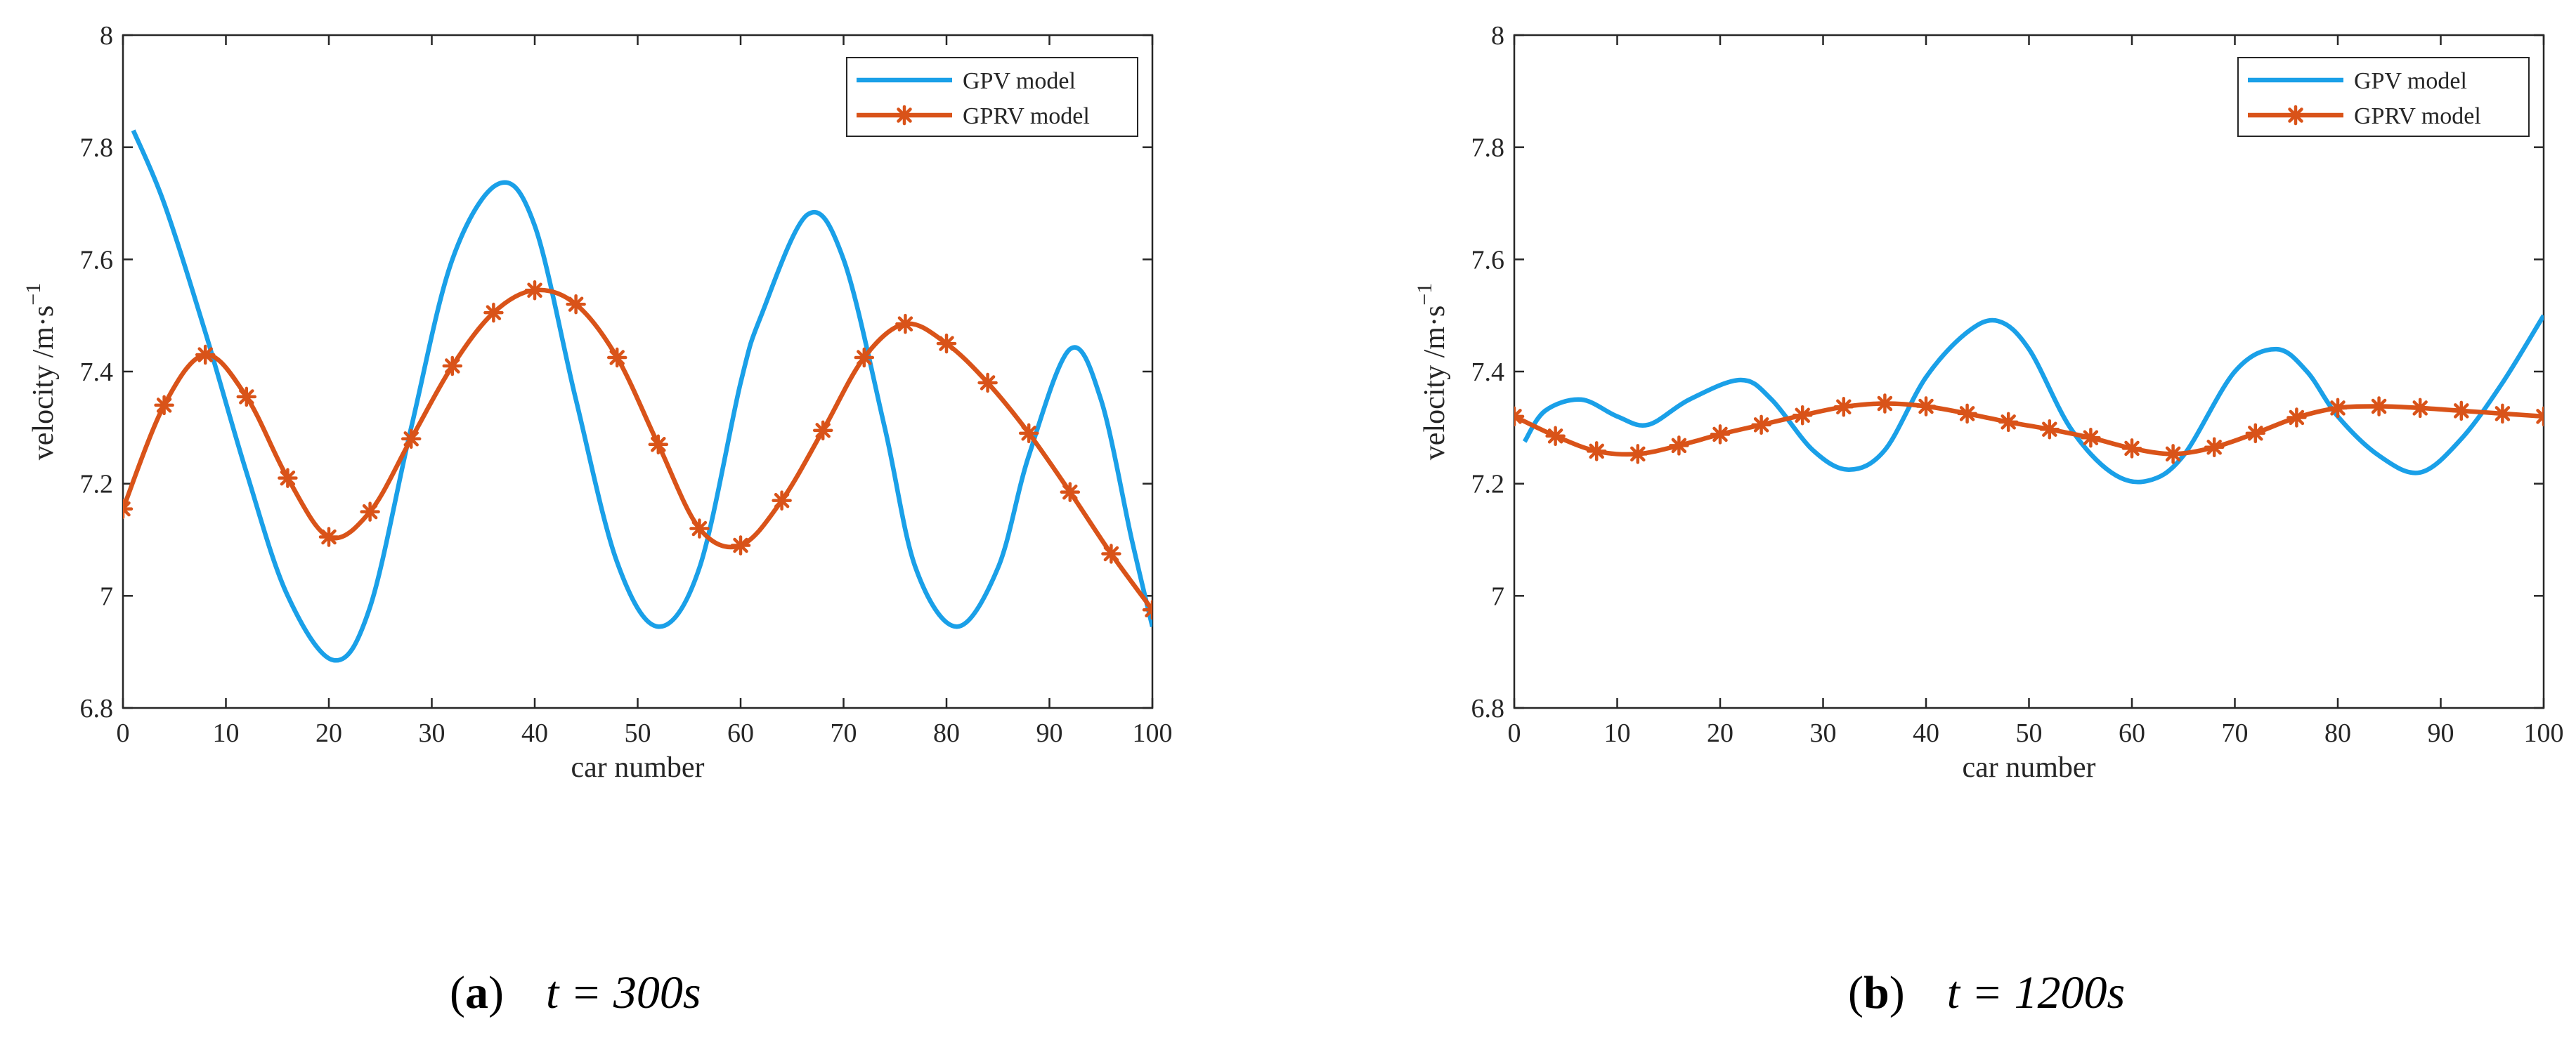 The image size is (2576, 1050). What do you see at coordinates (1926, 733) in the screenshot?
I see `x-tick-label: 40` at bounding box center [1926, 733].